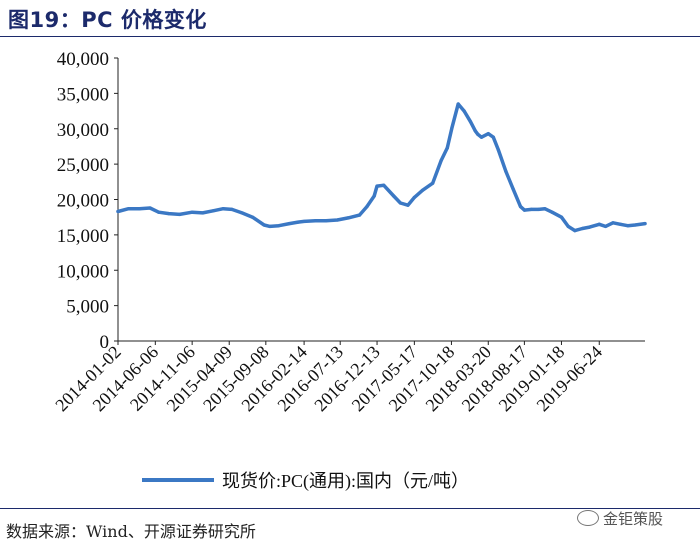 This screenshot has height=548, width=700. I want to click on legend-label: 现货价:PC(通用):国内（元/吨）, so click(345, 481).